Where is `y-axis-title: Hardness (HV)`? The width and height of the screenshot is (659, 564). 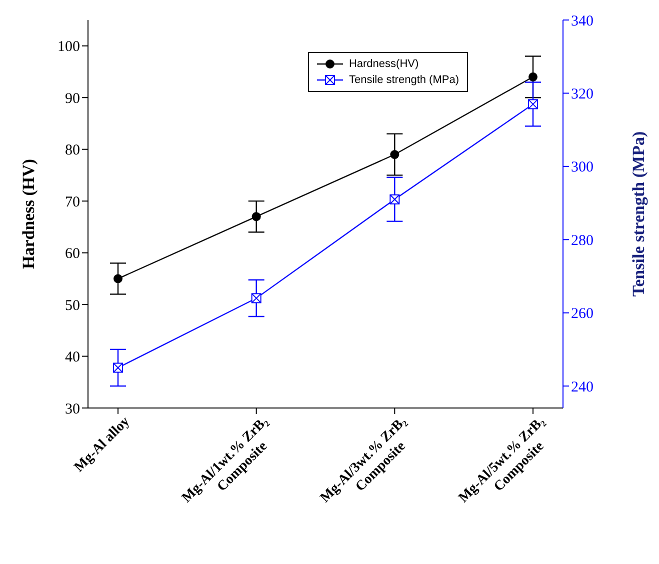 y-axis-title: Hardness (HV) is located at coordinates (28, 214).